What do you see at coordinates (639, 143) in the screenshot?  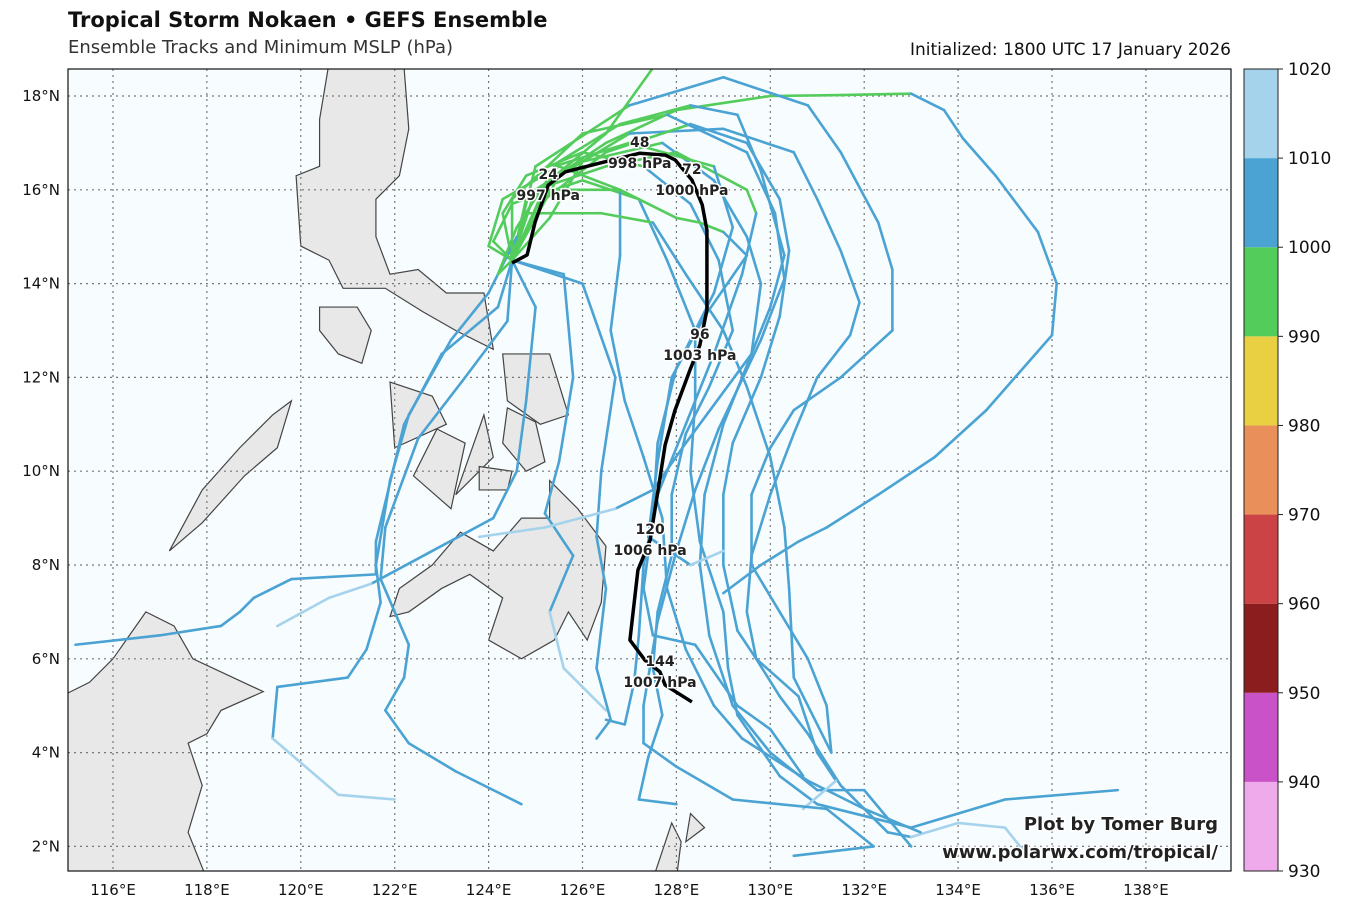 I see `lead-hour-label: 48` at bounding box center [639, 143].